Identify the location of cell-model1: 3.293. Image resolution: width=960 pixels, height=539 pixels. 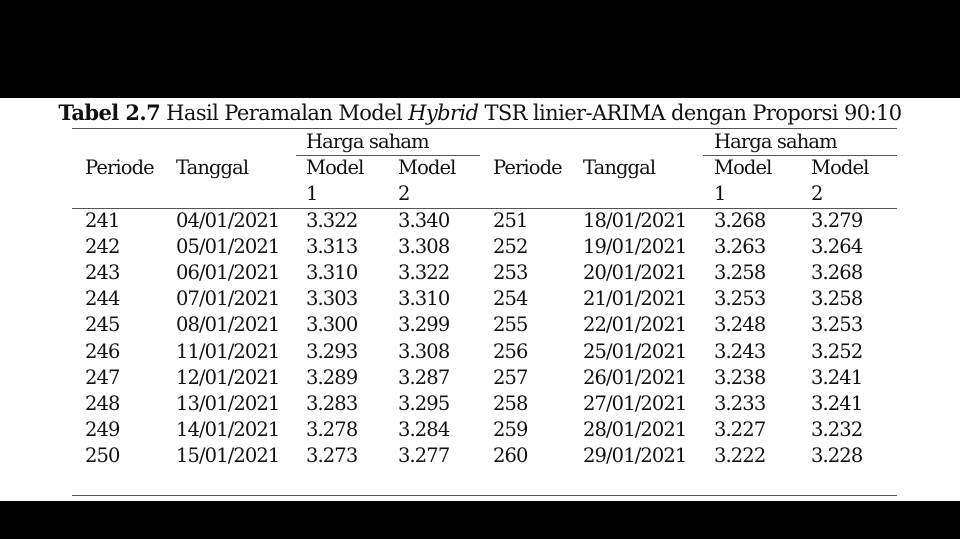
(332, 351).